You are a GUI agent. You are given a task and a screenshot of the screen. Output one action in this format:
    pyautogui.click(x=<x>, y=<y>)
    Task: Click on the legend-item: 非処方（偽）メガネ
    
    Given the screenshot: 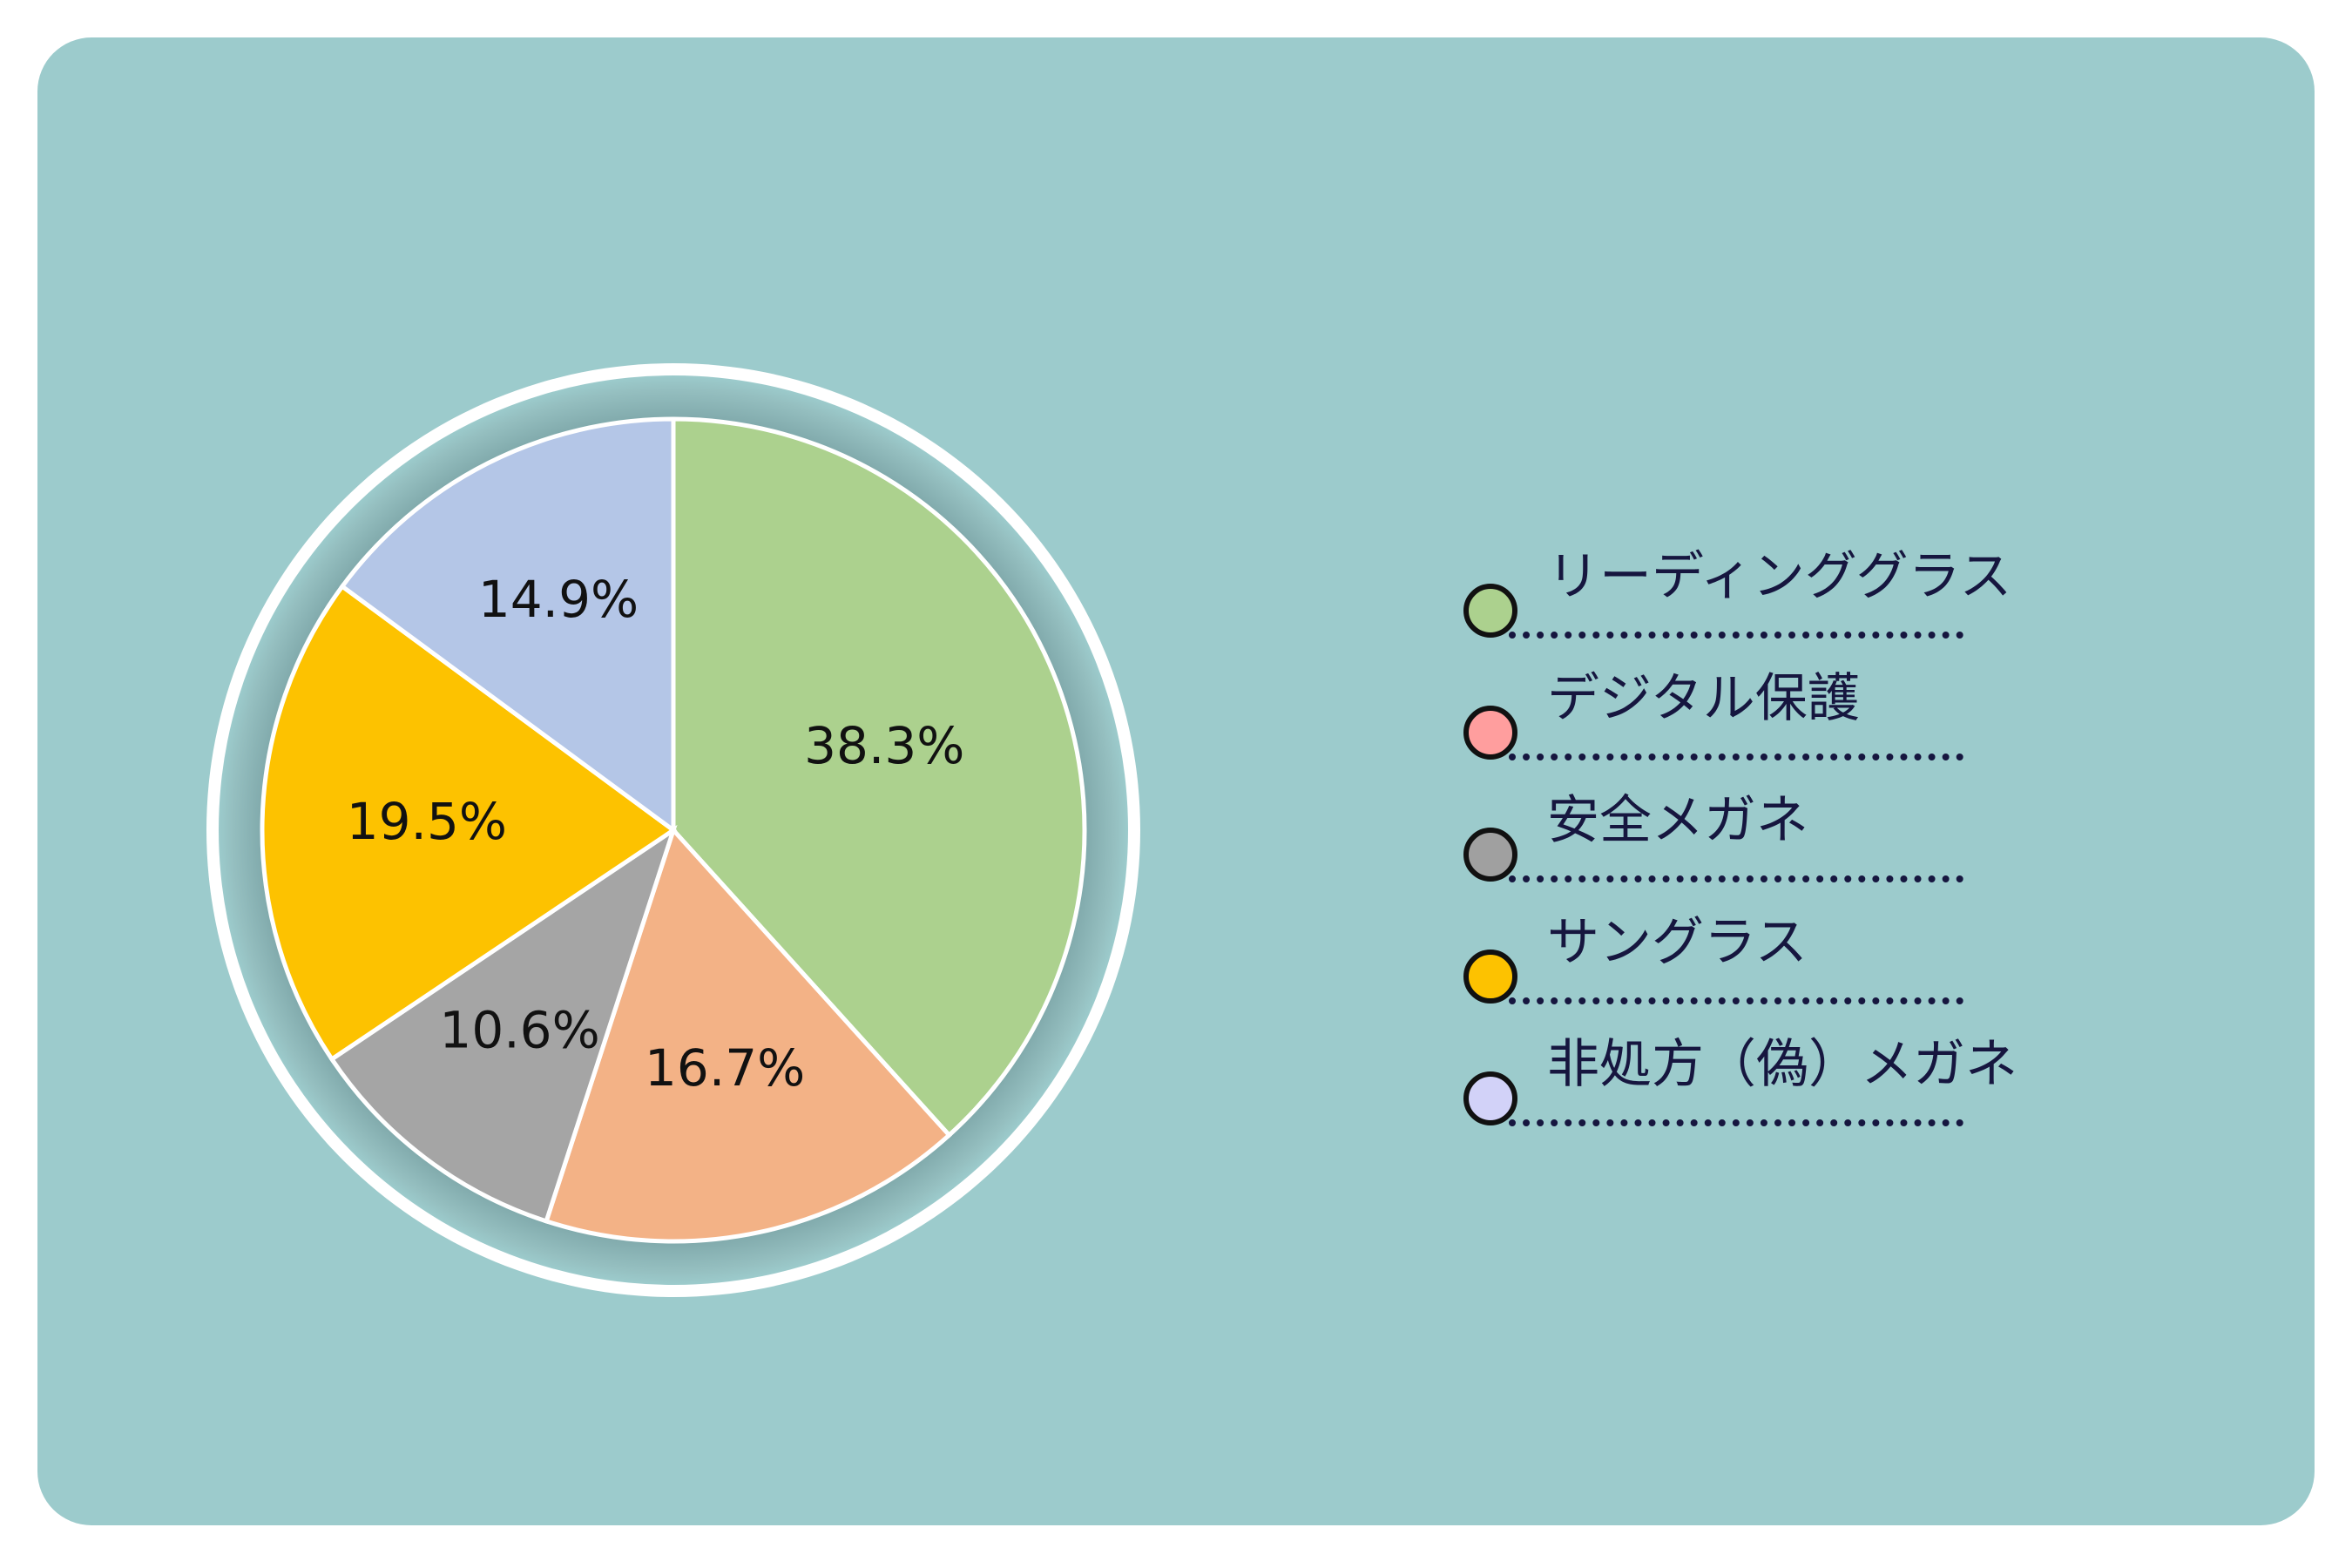 What is the action you would take?
    pyautogui.click(x=1736, y=1085)
    